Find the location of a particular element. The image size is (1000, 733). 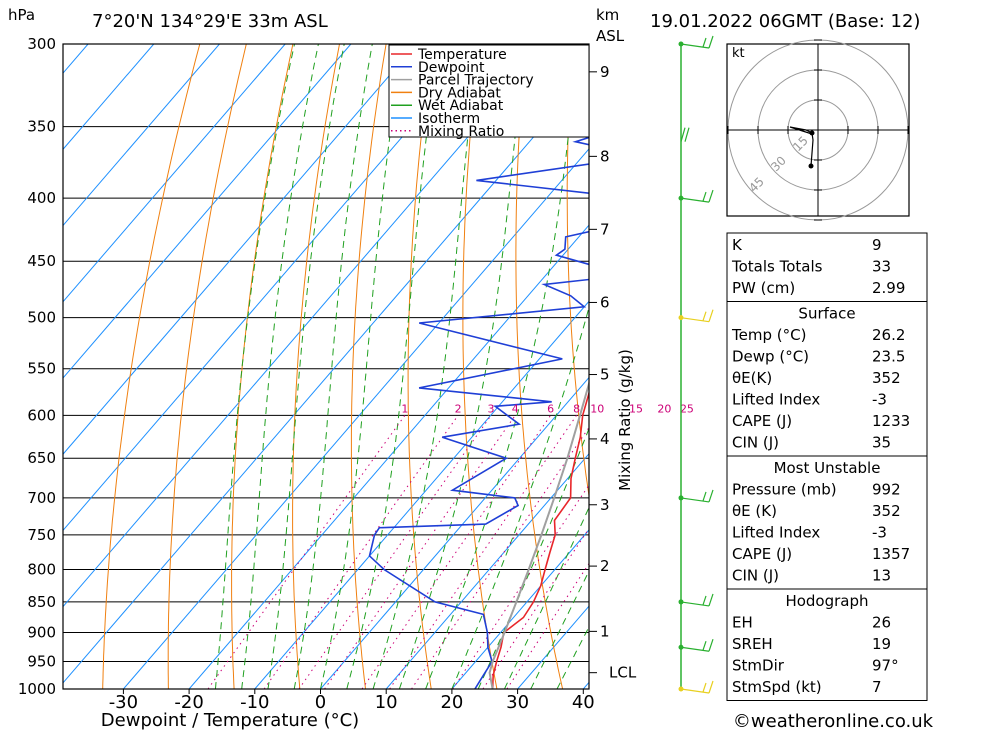

km-tick-label: 7 is located at coordinates (605, 229).